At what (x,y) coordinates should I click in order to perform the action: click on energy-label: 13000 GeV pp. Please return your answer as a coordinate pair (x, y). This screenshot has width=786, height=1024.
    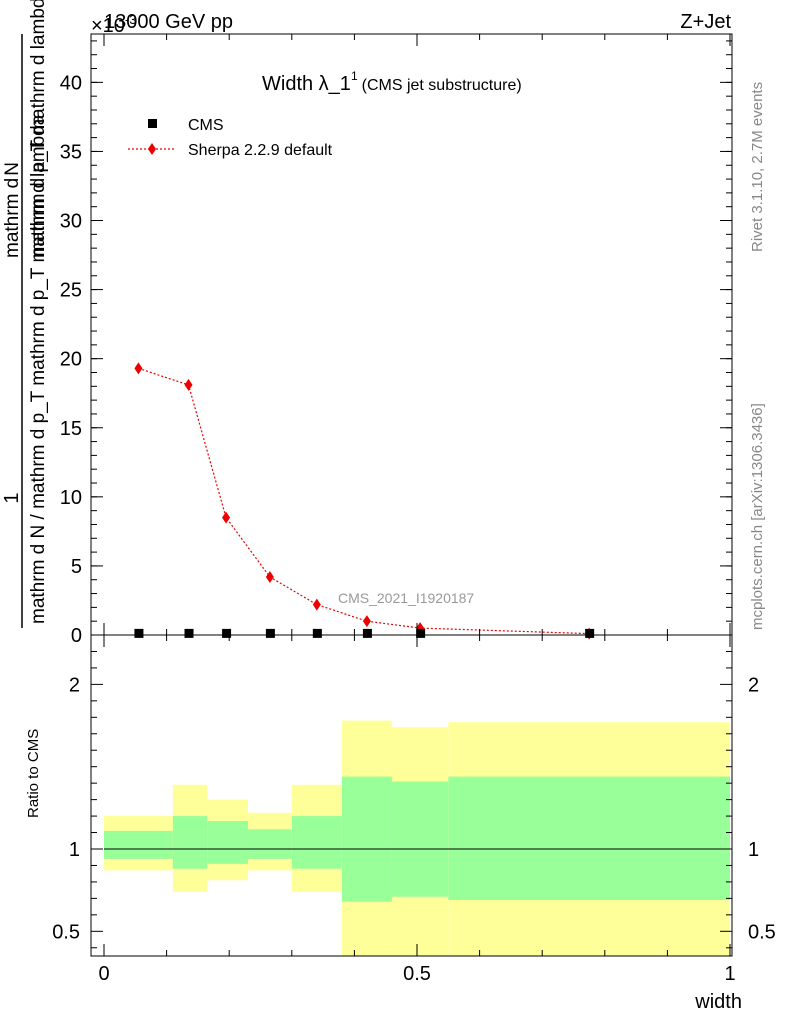
    Looking at the image, I should click on (168, 22).